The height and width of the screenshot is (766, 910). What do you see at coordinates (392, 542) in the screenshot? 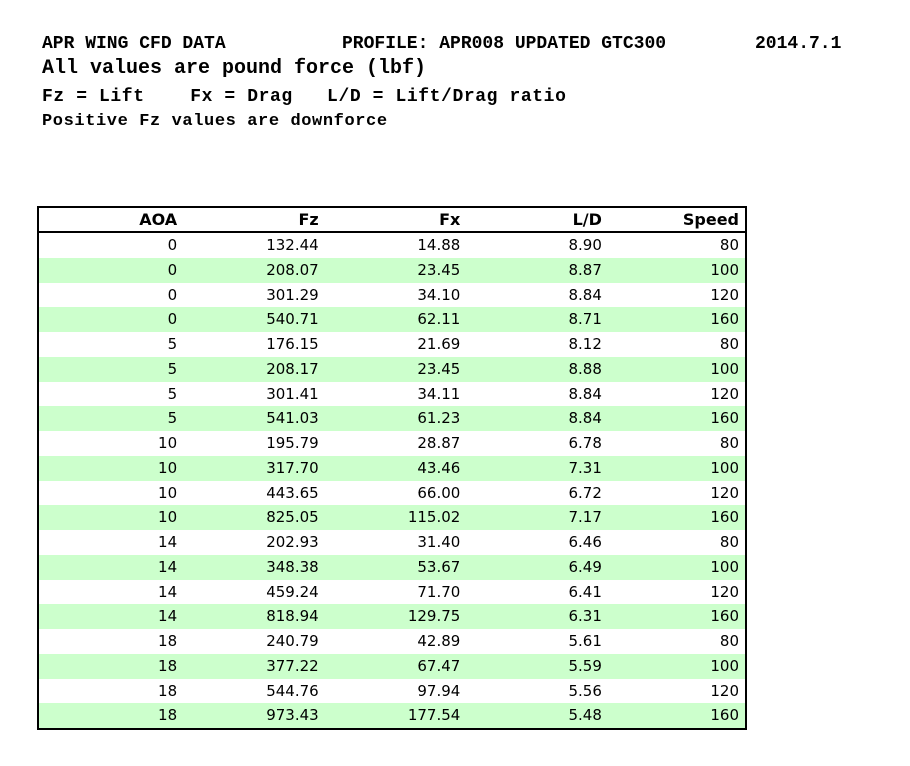
I see `table-row: 14 202.93 31.40 6.46 80` at bounding box center [392, 542].